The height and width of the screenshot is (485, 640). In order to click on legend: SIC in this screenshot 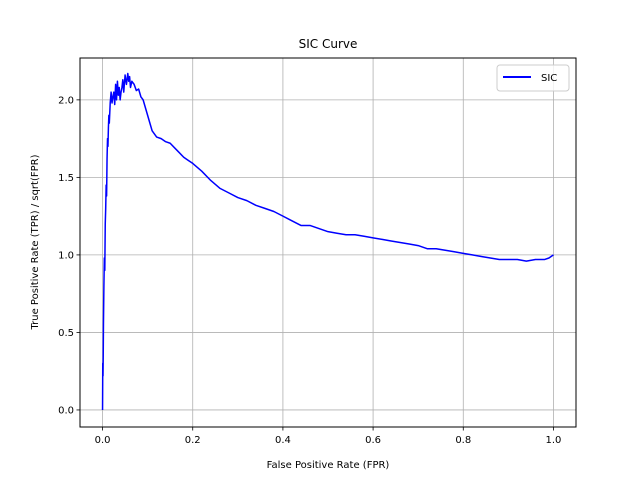, I will do `click(533, 78)`.